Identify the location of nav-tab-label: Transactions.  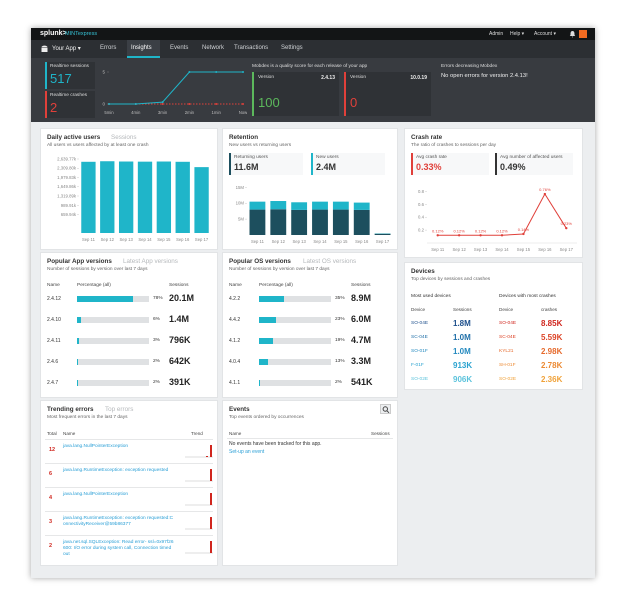
(251, 48).